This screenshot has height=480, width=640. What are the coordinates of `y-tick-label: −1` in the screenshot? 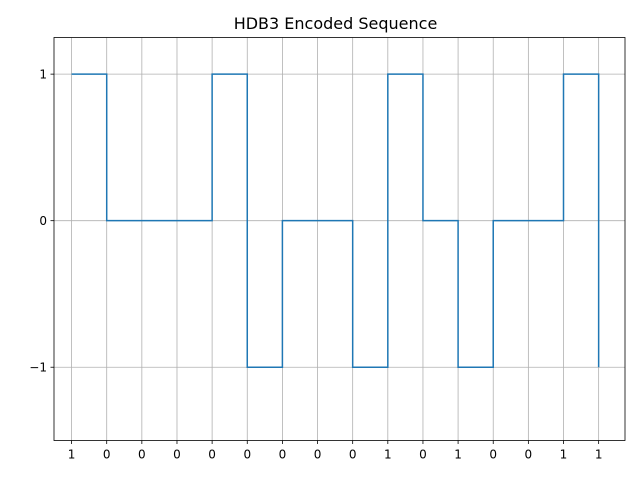 It's located at (38, 368).